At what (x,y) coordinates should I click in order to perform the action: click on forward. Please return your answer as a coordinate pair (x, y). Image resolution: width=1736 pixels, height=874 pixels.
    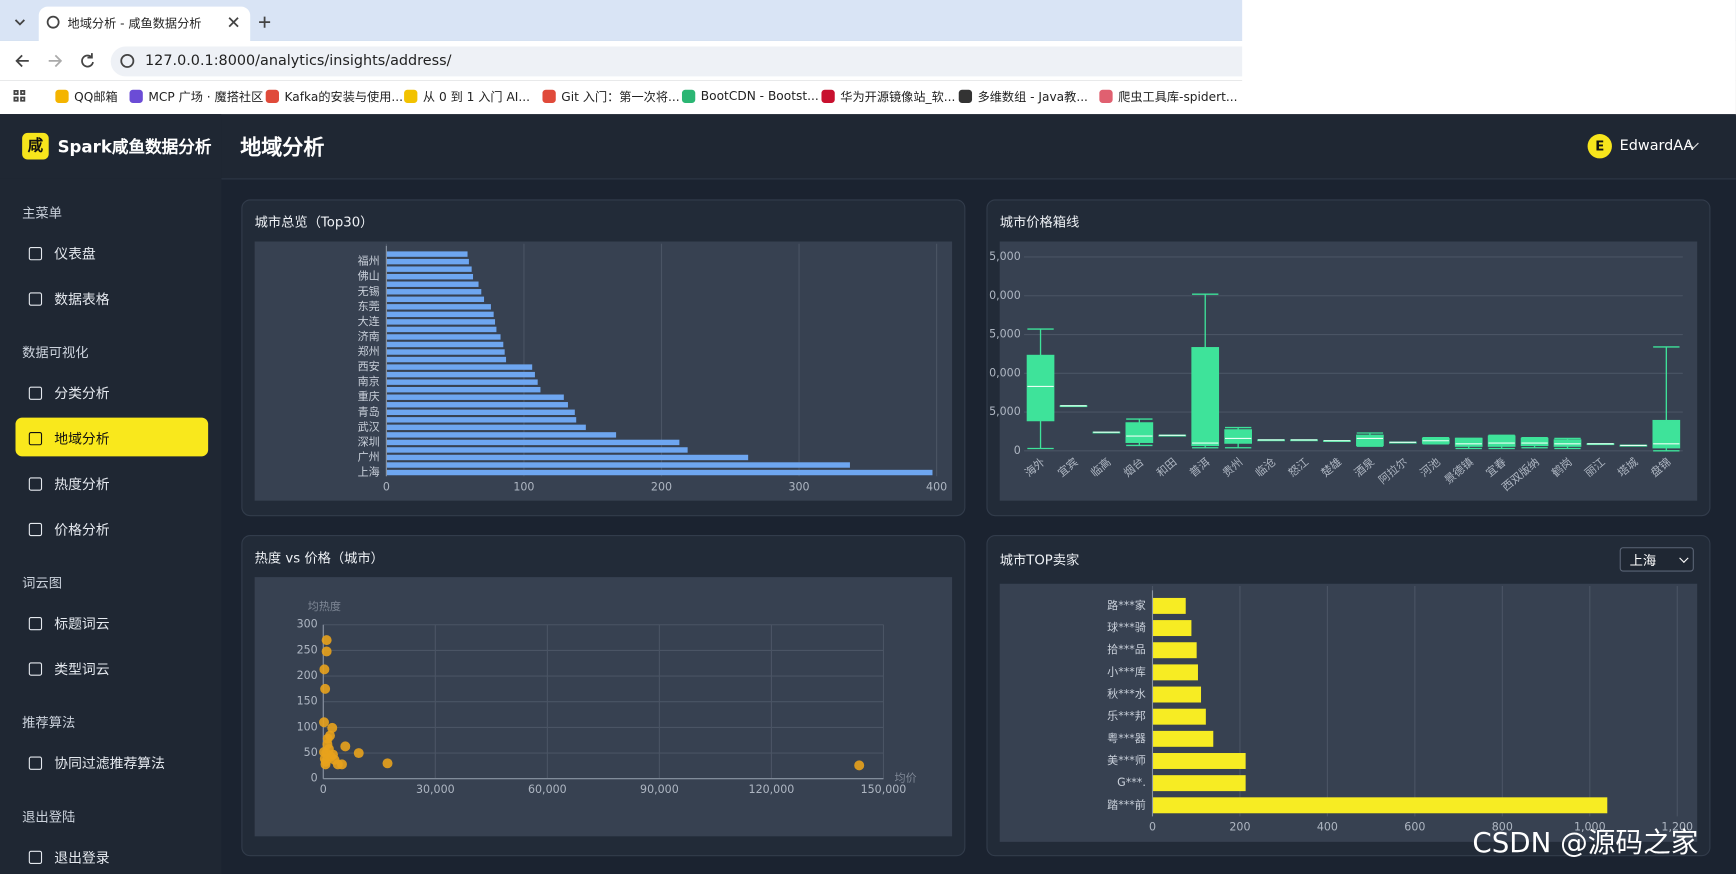
    Looking at the image, I should click on (55, 61).